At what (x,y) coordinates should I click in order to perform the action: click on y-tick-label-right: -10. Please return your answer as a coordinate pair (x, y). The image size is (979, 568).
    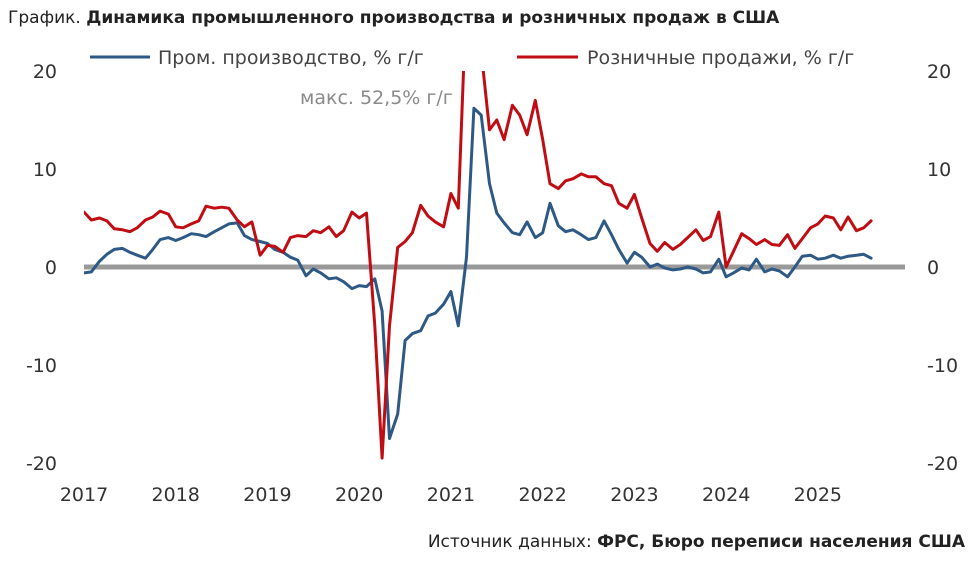
    Looking at the image, I should click on (942, 366).